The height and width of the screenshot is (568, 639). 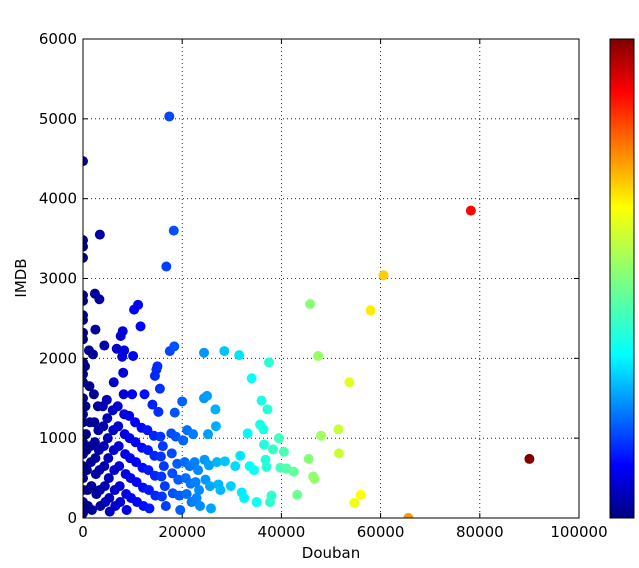 What do you see at coordinates (282, 532) in the screenshot?
I see `x-tick-label: 40000` at bounding box center [282, 532].